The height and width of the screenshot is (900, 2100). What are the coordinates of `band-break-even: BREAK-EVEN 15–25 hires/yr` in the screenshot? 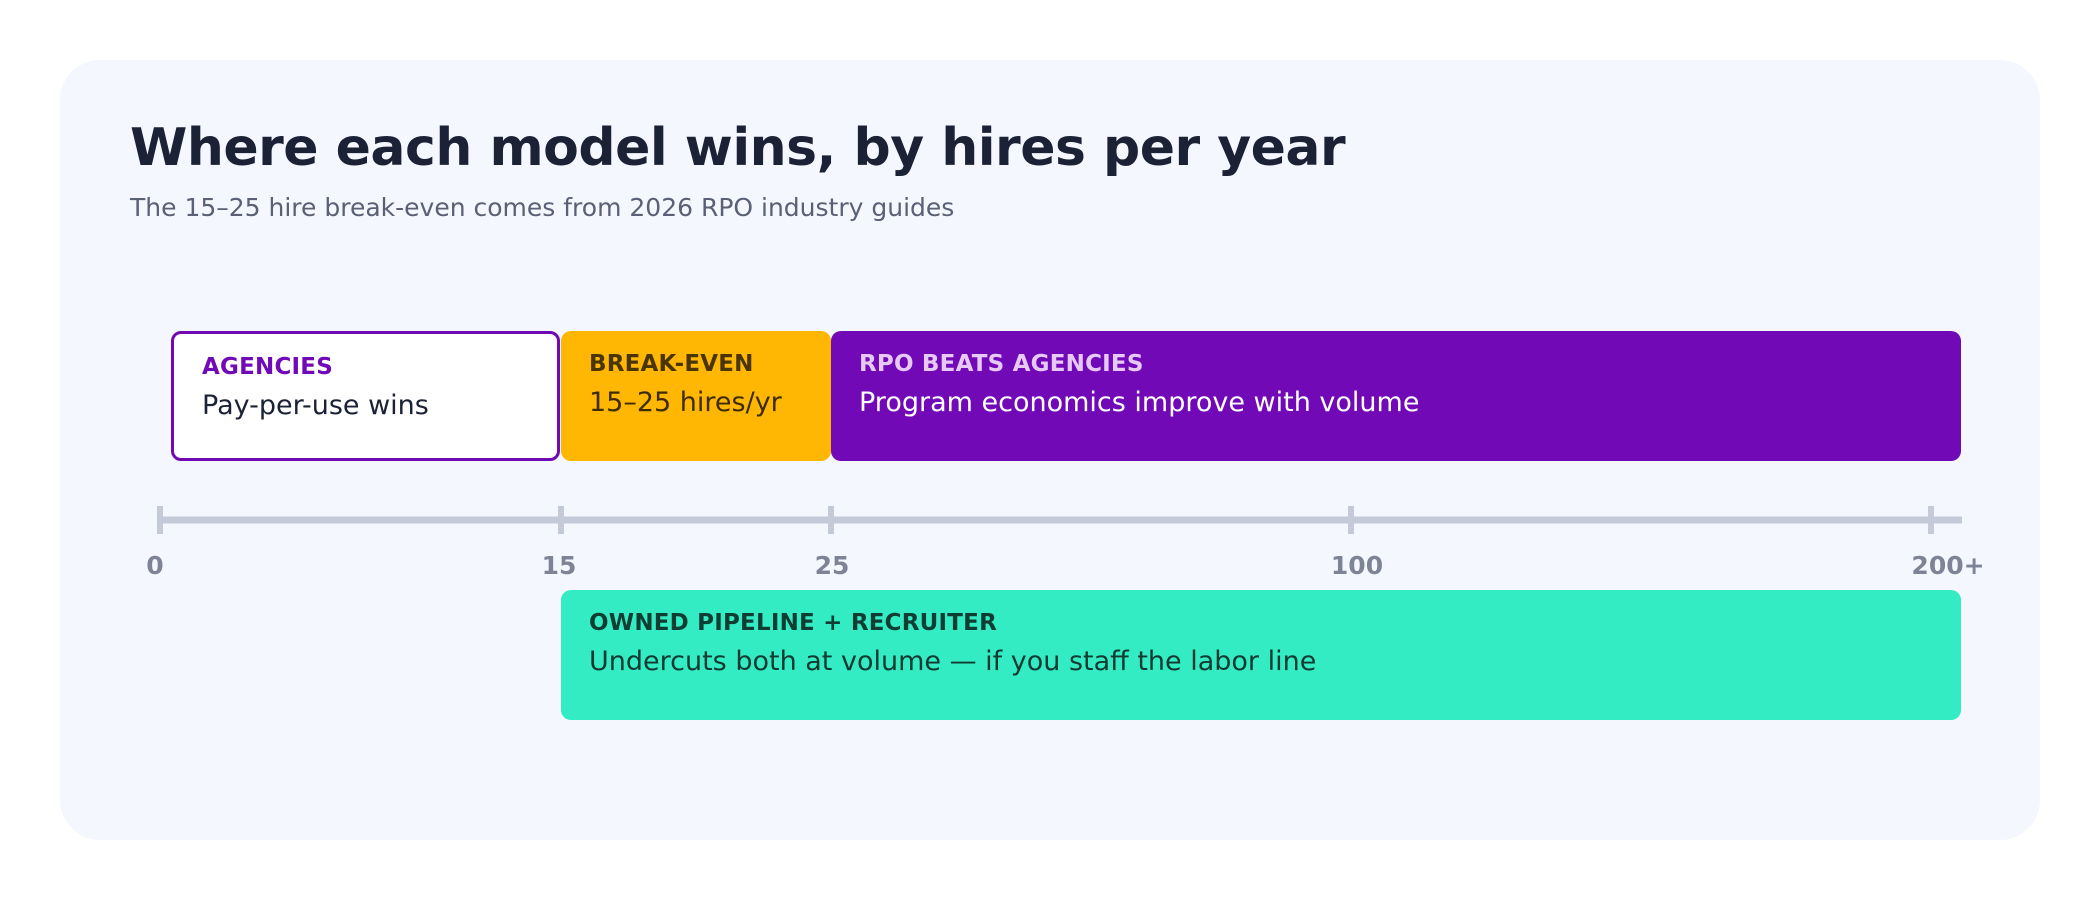 It's located at (696, 396).